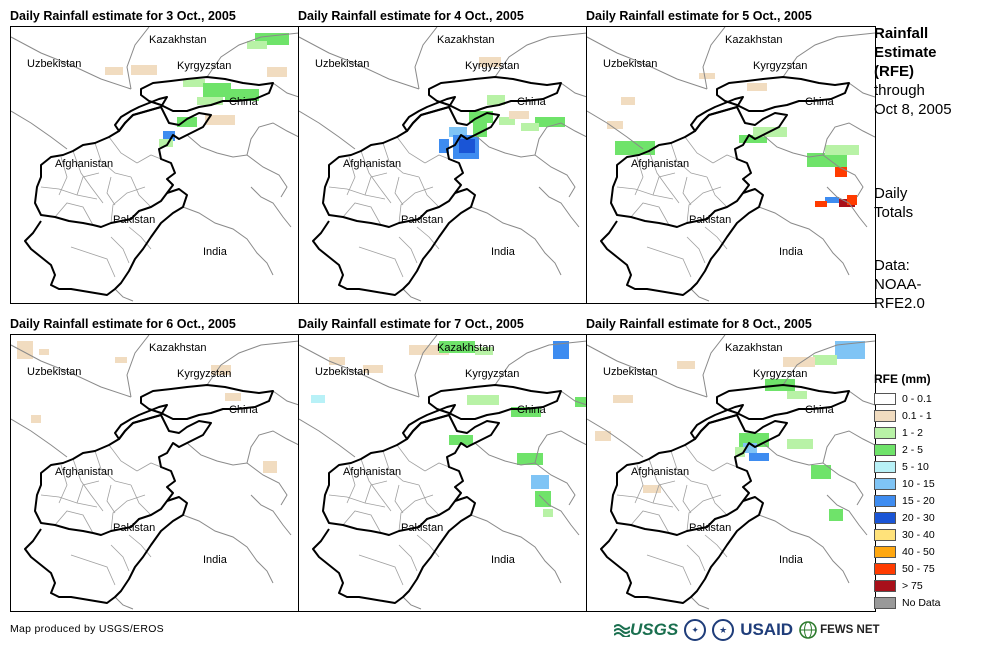 This screenshot has width=983, height=649. Describe the element at coordinates (747, 630) in the screenshot. I see `agency-logos: USGS ✦ ★ USAID FEWS NET` at that location.